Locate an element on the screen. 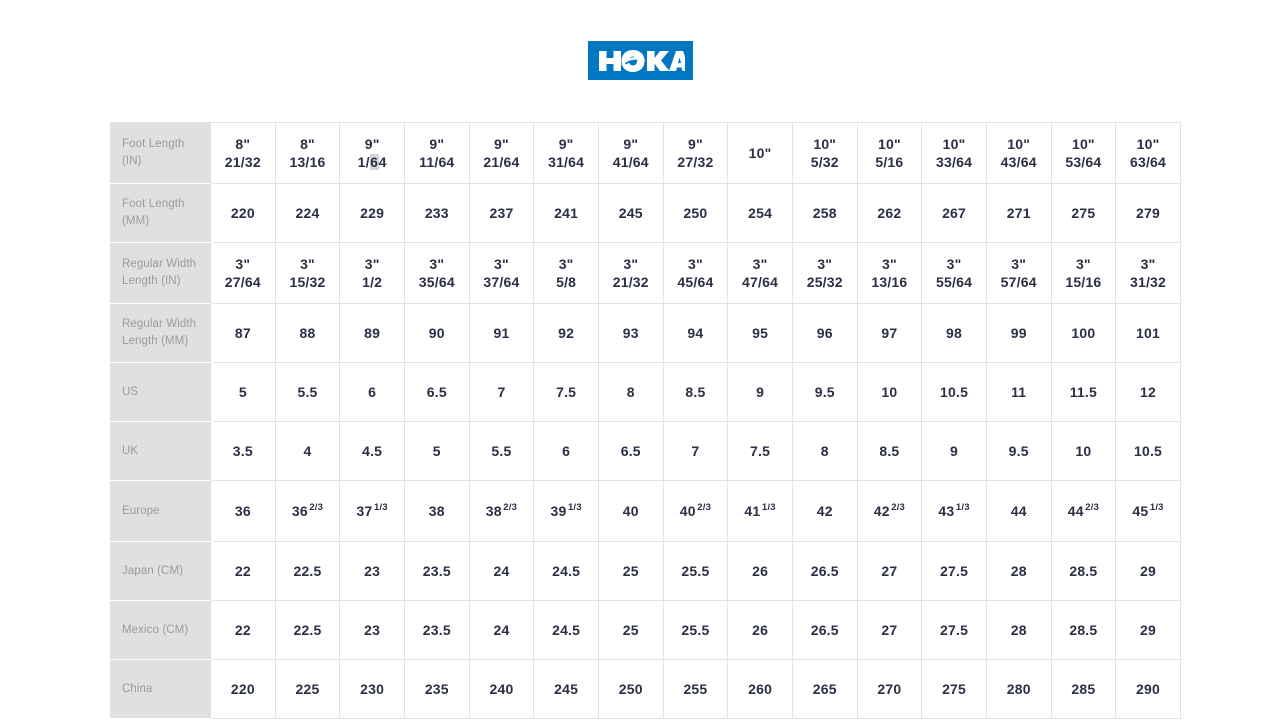  cell-r2-c10: 258 is located at coordinates (825, 213).